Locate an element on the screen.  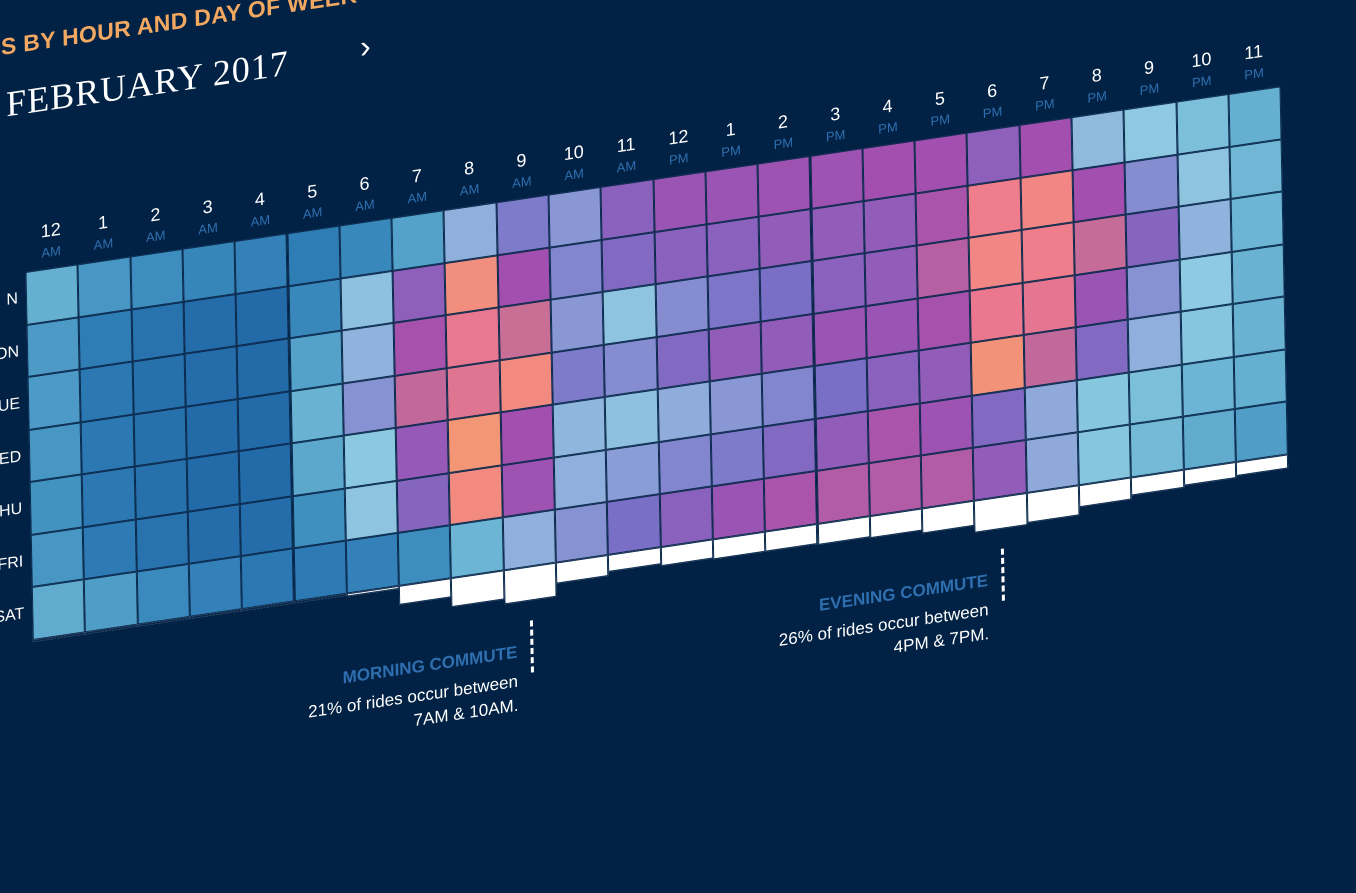
chevron-right-icon: › is located at coordinates (365, 46).